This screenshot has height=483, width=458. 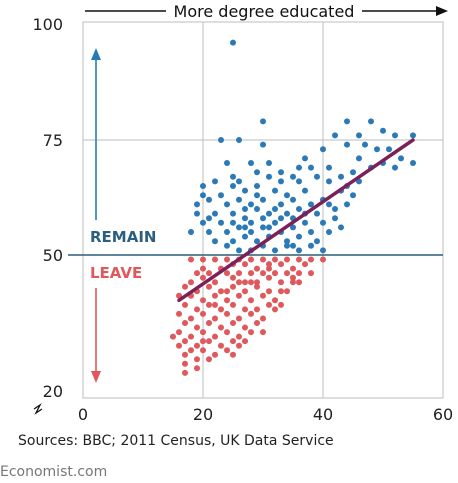 What do you see at coordinates (442, 11) in the screenshot?
I see `header-arrow-head` at bounding box center [442, 11].